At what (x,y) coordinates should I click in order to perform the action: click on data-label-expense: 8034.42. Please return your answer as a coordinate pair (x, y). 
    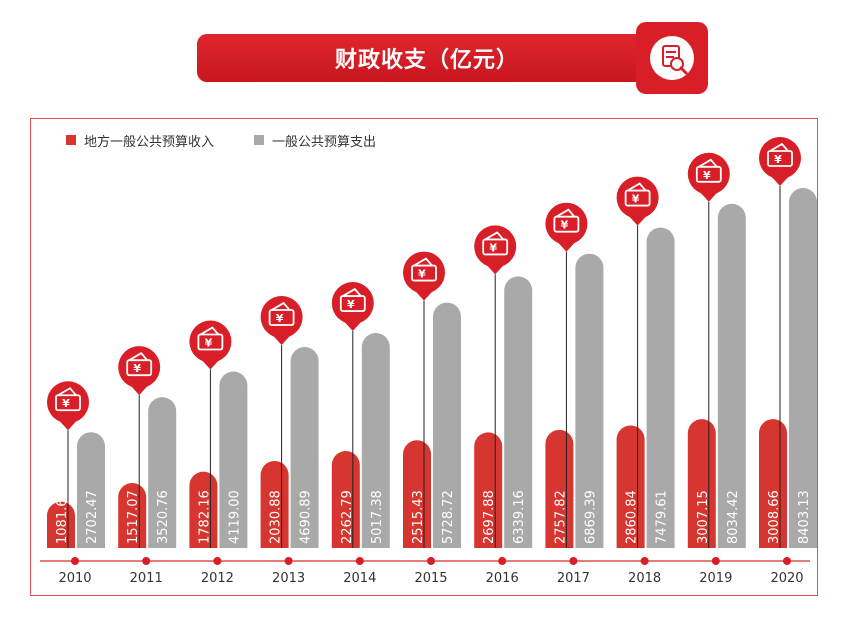
    Looking at the image, I should click on (733, 517).